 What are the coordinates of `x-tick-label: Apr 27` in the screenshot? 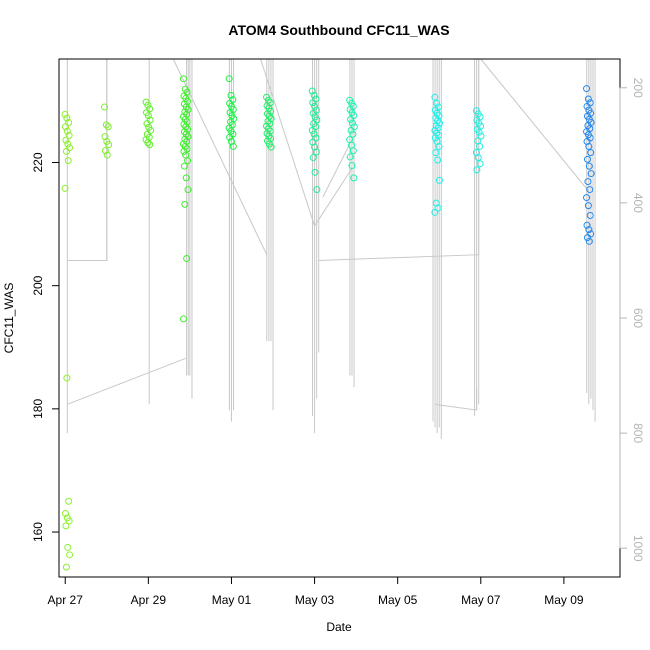 It's located at (66, 600).